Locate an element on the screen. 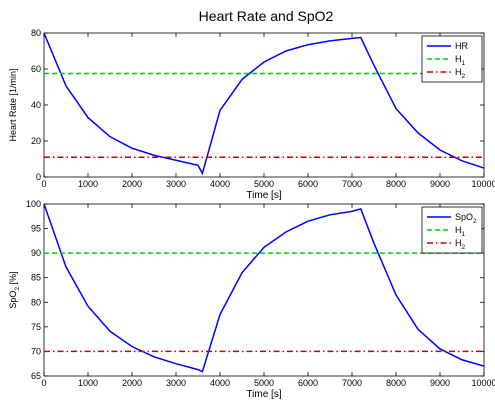 This screenshot has width=495, height=405. y-tick-label: 90 is located at coordinates (36, 253).